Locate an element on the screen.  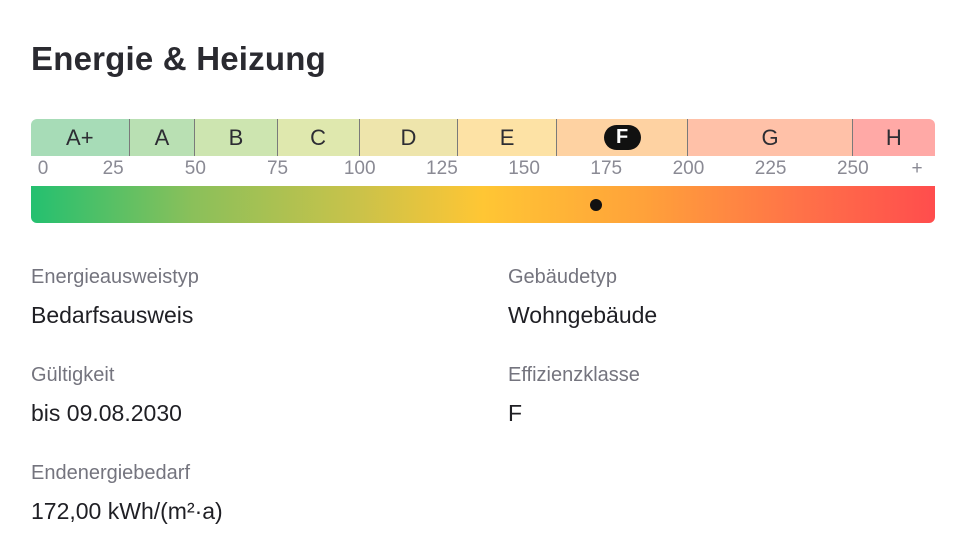
energy-class-h: H is located at coordinates (893, 137).